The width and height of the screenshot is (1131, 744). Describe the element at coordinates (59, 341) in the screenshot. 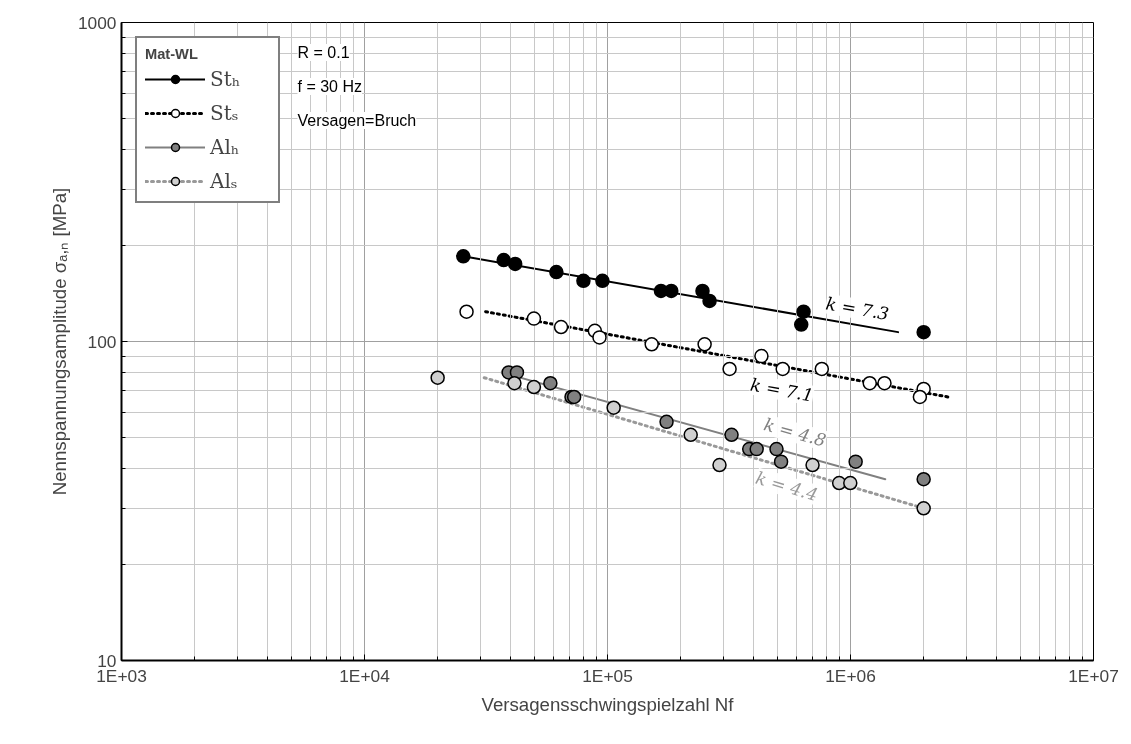

I see `y-axis-title: Nennspannungsamplitude σₐ,ₙ [MPa]` at that location.